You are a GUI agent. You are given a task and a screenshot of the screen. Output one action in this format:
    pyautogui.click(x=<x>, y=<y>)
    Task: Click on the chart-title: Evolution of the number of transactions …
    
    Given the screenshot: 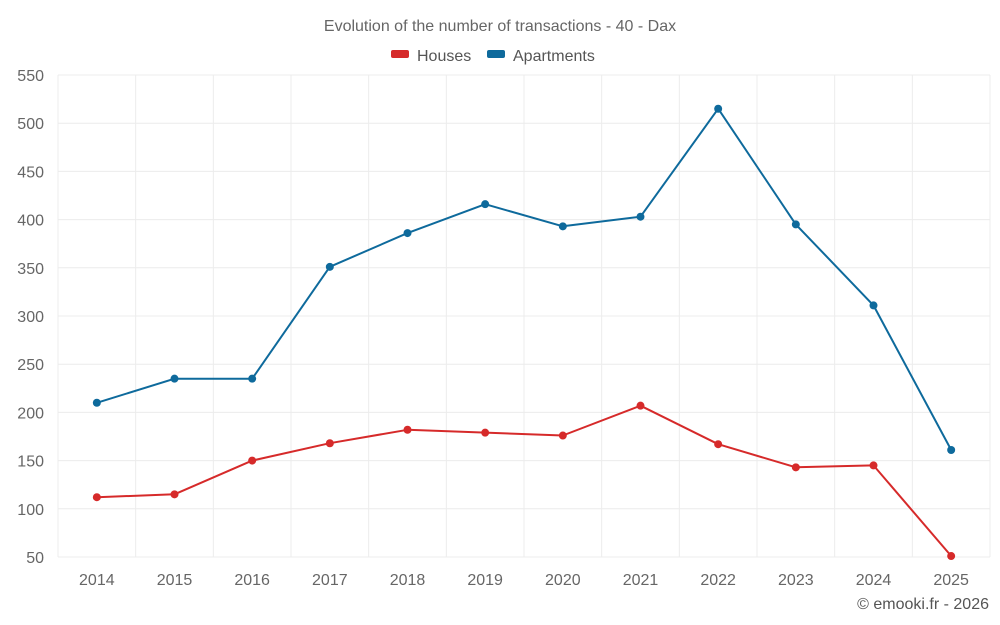 What is the action you would take?
    pyautogui.click(x=500, y=26)
    